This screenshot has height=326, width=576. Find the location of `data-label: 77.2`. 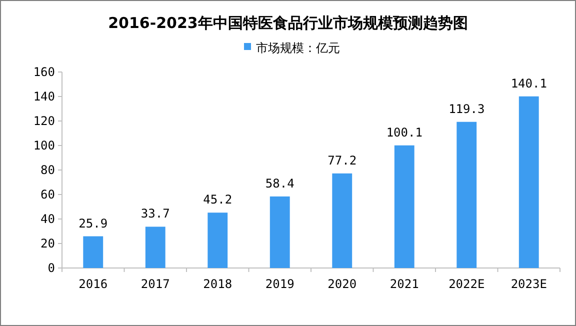

data-label: 77.2 is located at coordinates (342, 160).